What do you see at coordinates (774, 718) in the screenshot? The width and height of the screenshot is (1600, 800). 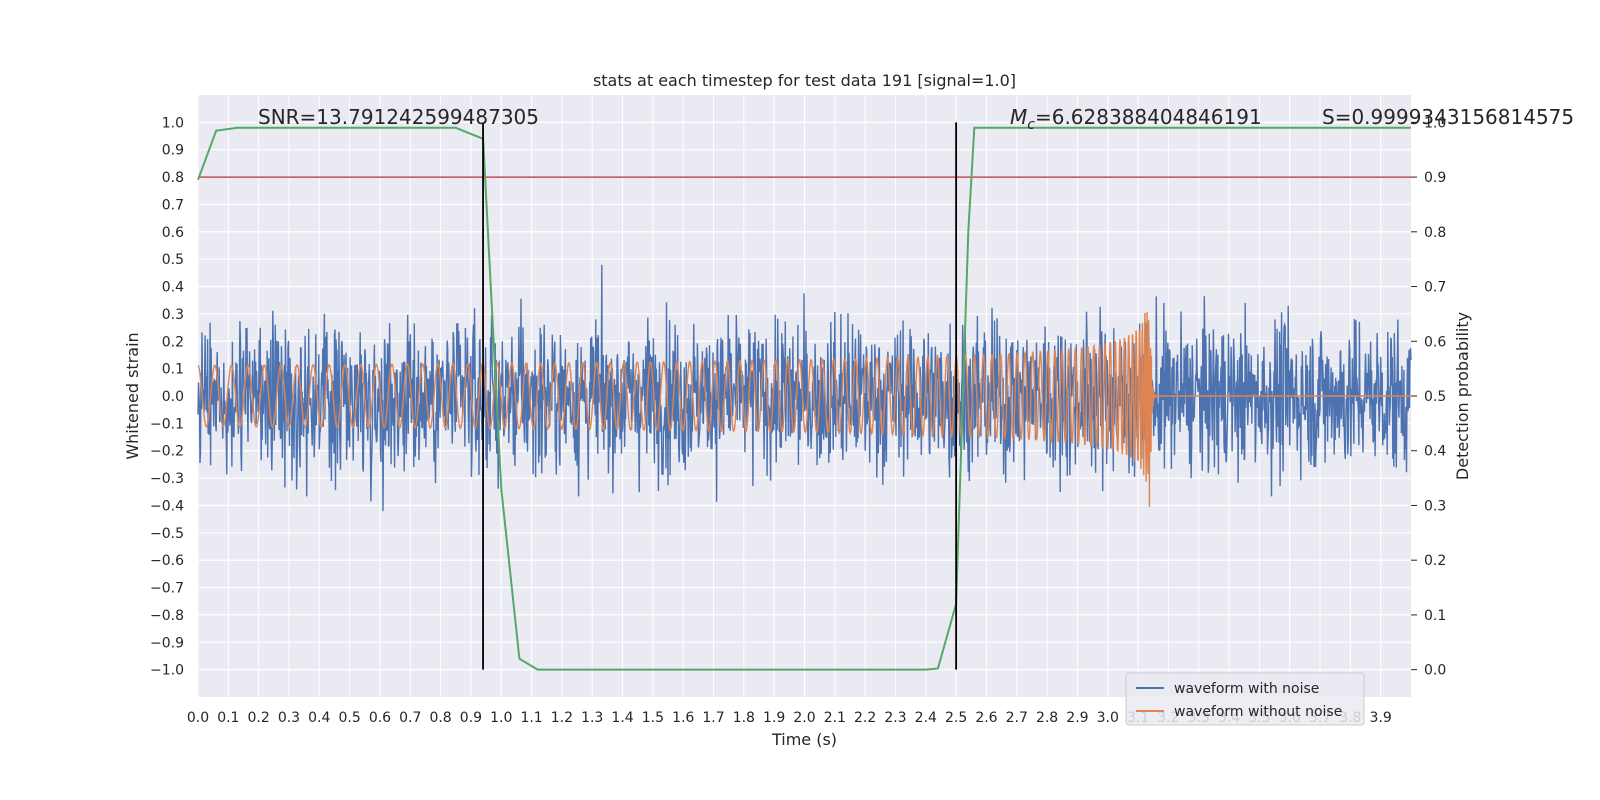 I see `x-tick-label: 1.9` at bounding box center [774, 718].